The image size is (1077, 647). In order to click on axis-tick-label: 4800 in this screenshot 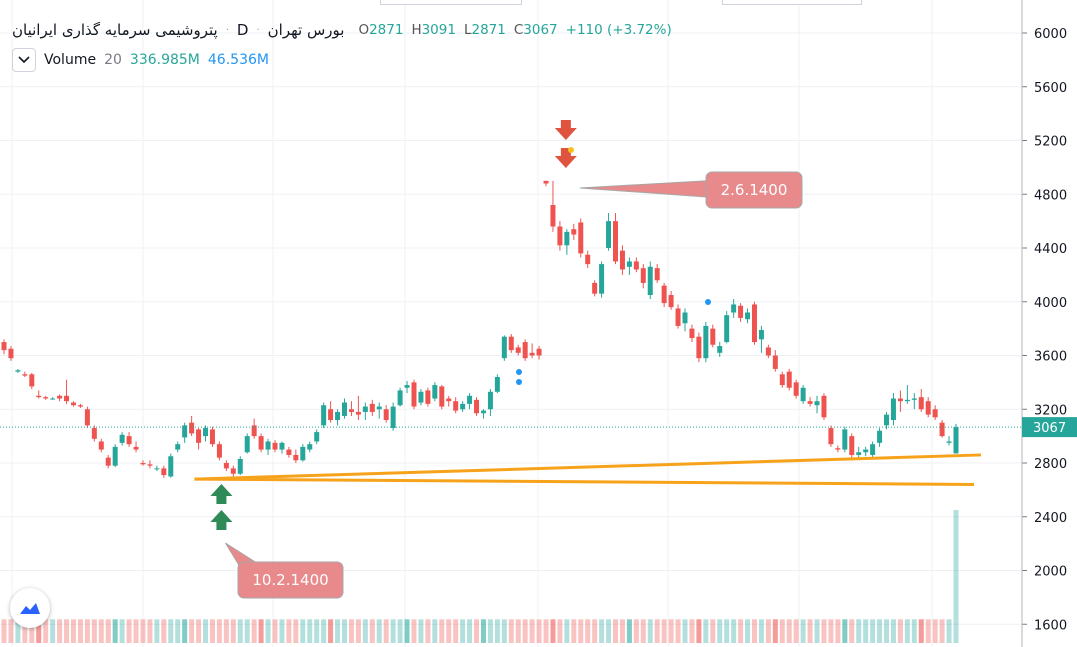, I will do `click(1050, 195)`.